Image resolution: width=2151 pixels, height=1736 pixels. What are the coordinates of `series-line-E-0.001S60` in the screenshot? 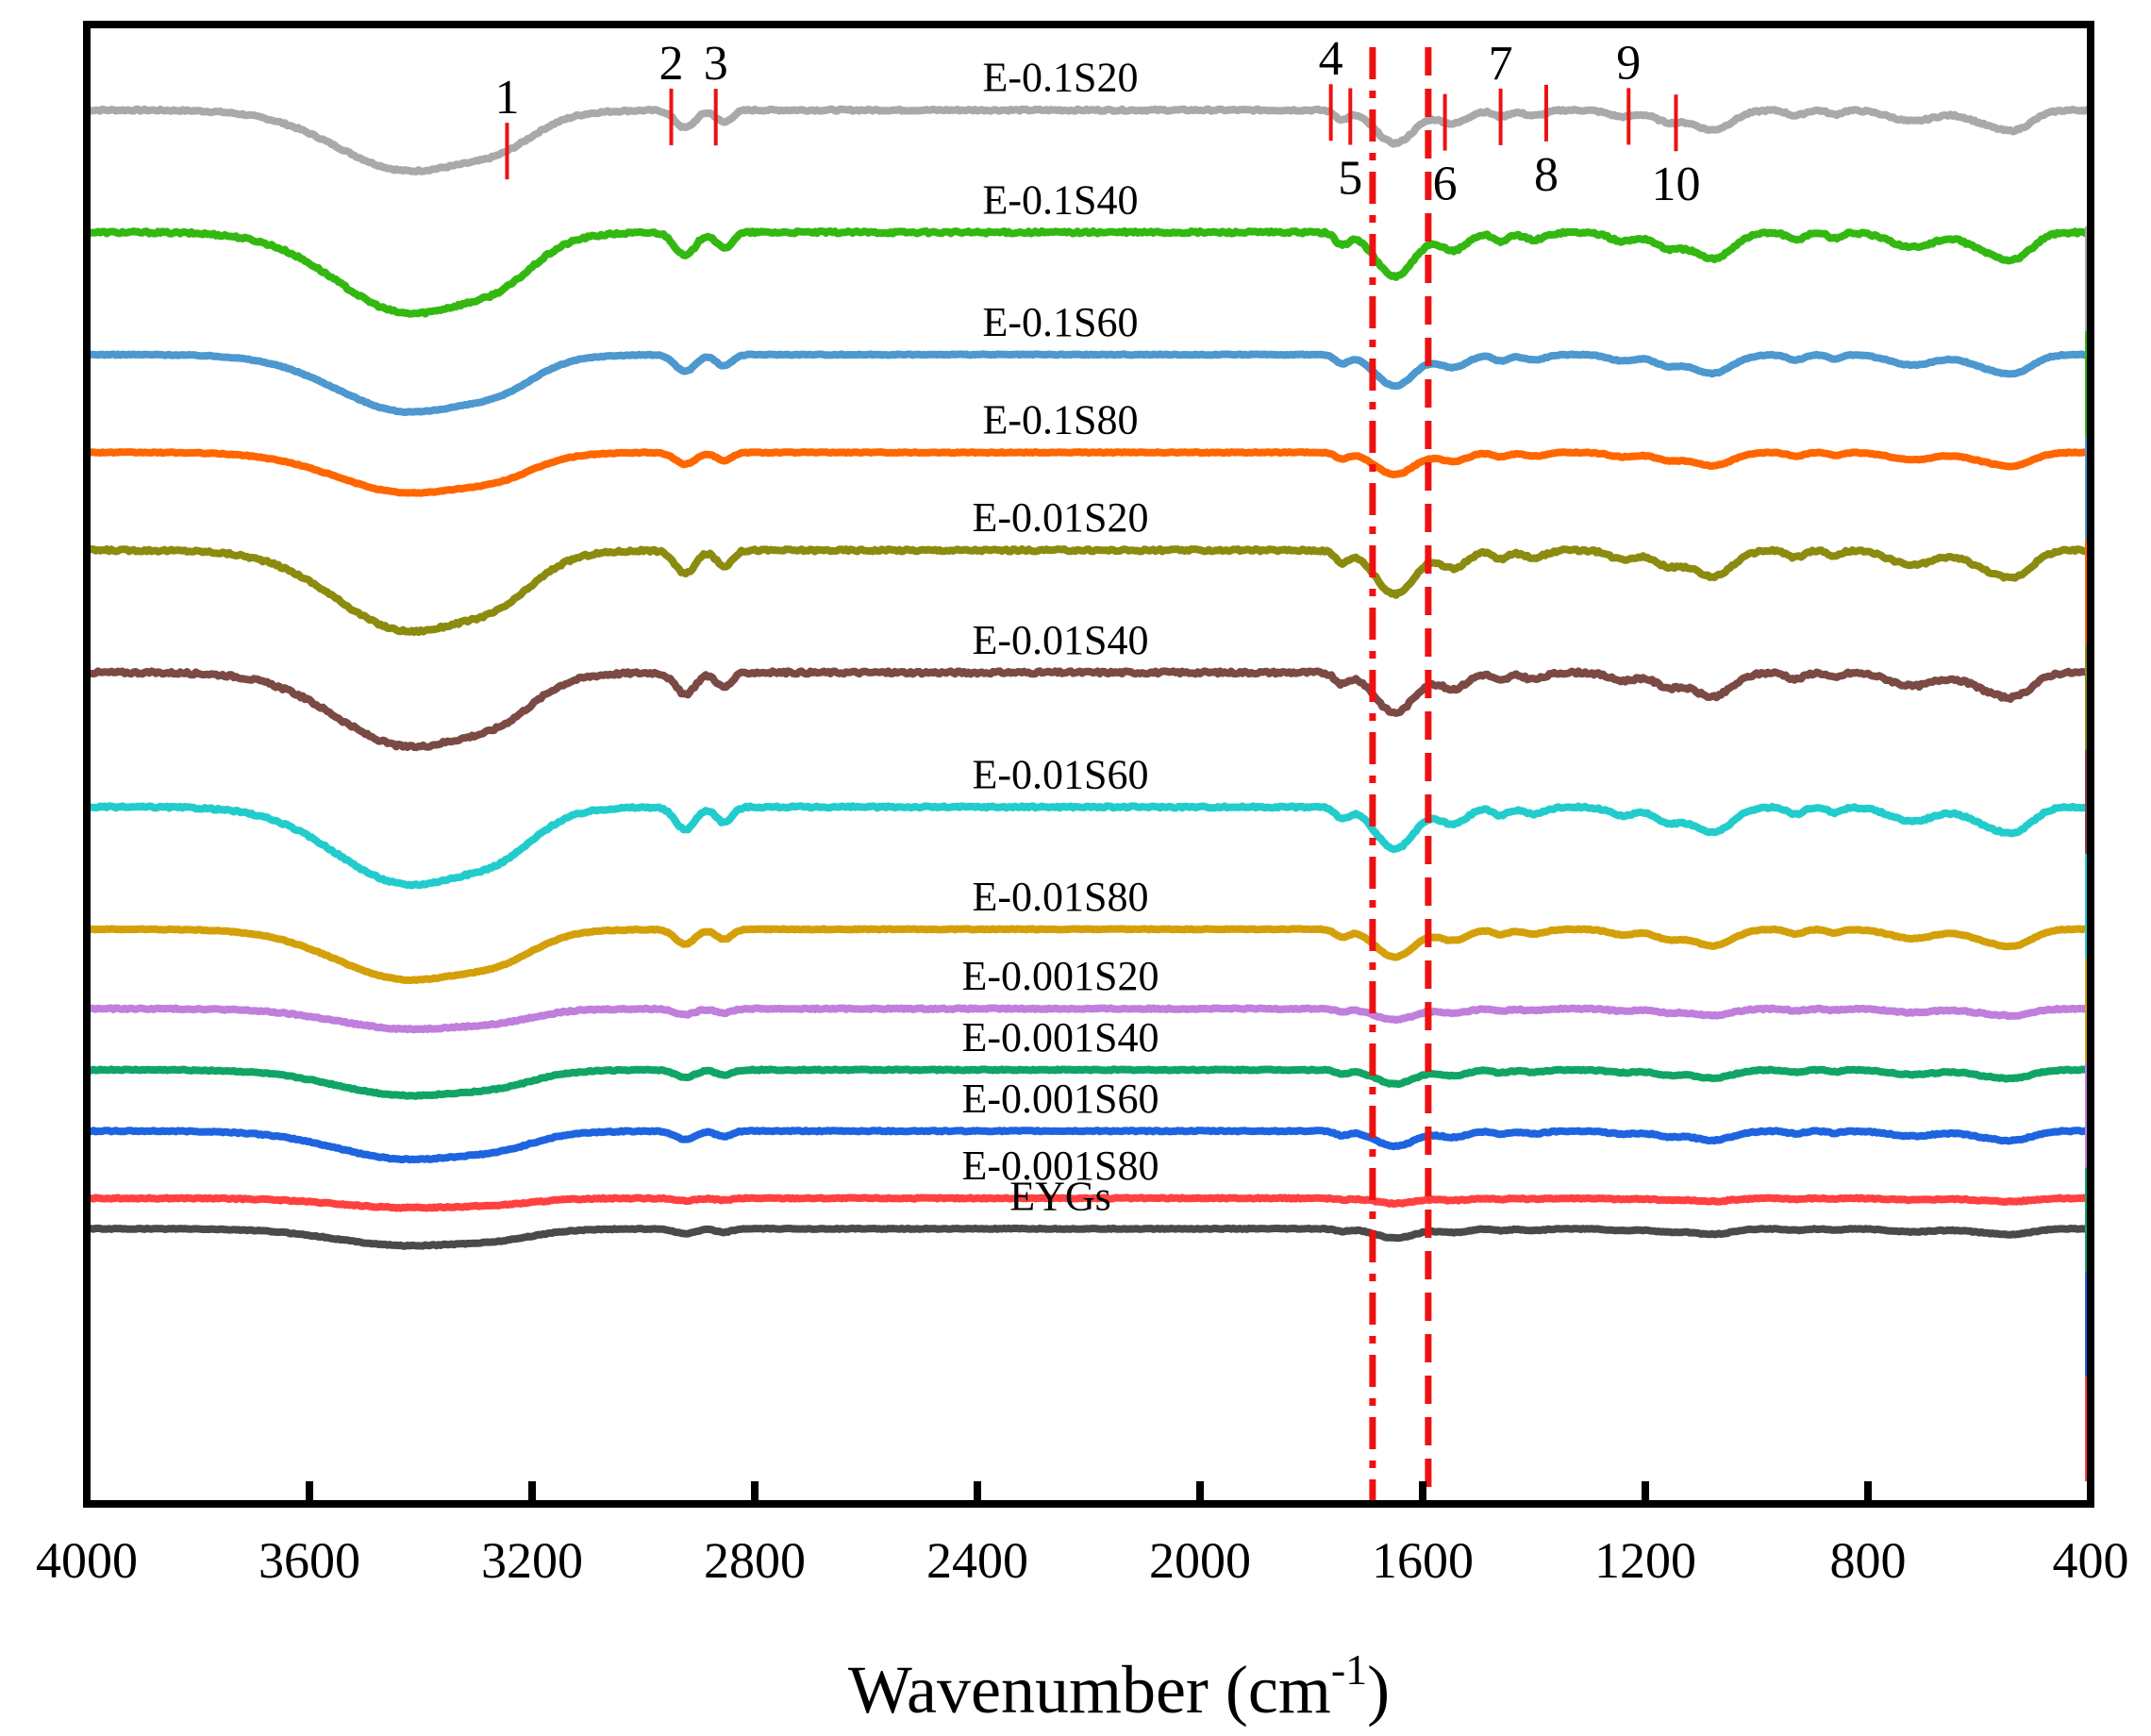 It's located at (1089, 1145).